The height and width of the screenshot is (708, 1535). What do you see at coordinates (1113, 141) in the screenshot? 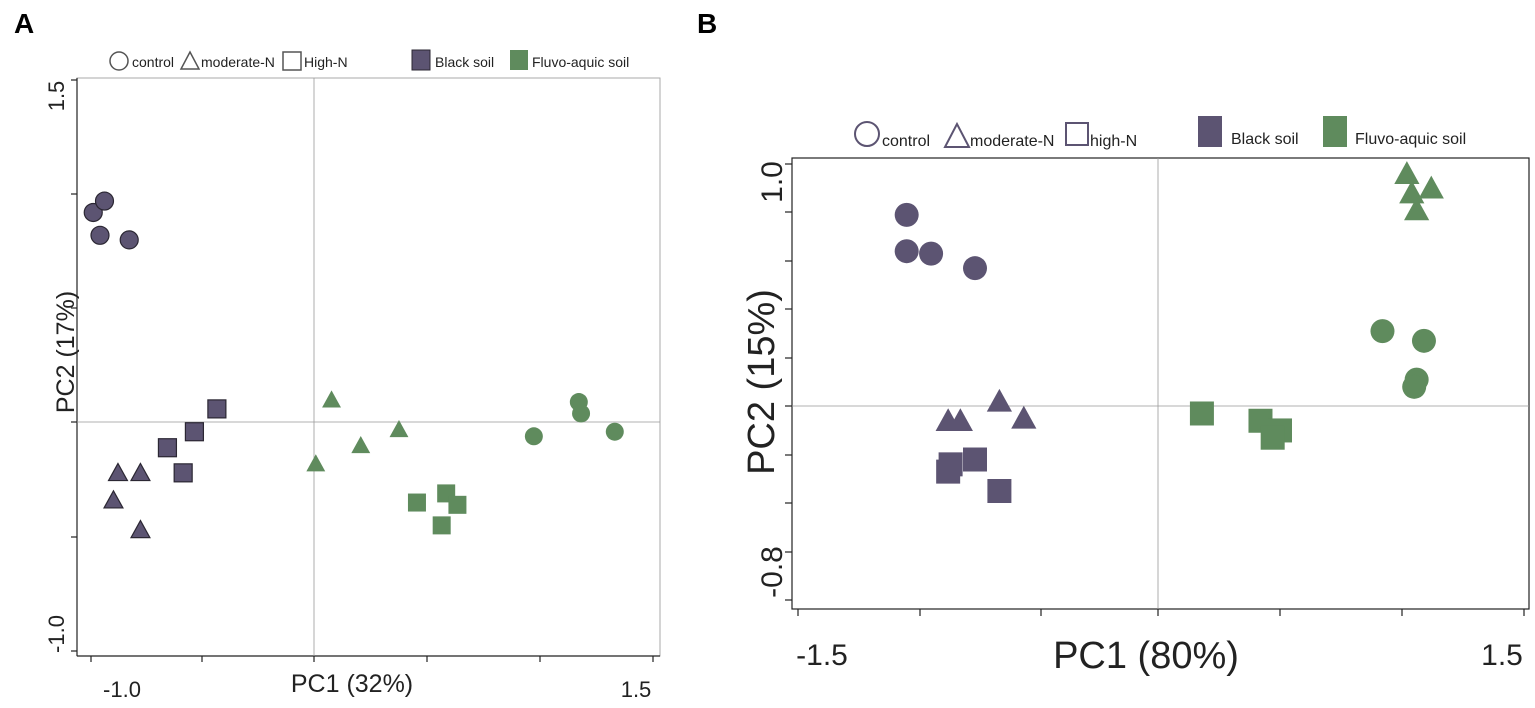
I see `legend-b-high-n-label: high-N` at bounding box center [1113, 141].